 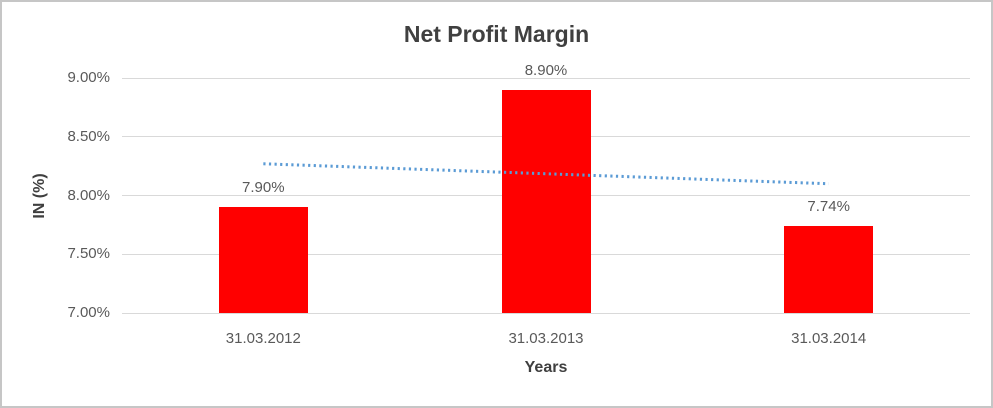 I want to click on chart-title: Net Profit Margin, so click(x=496, y=34).